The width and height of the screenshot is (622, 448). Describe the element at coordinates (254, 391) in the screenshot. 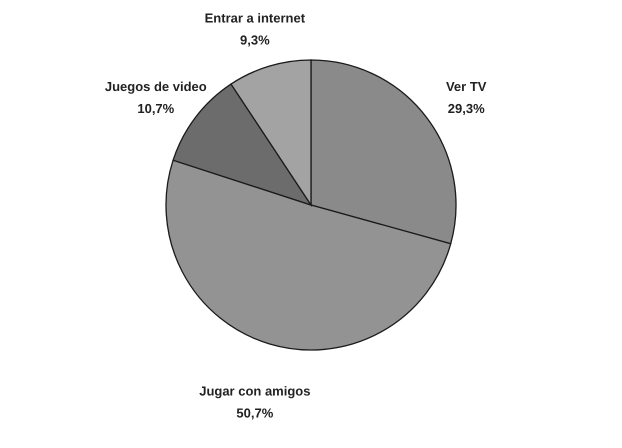

I see `slice-label: Jugar con amigos` at that location.